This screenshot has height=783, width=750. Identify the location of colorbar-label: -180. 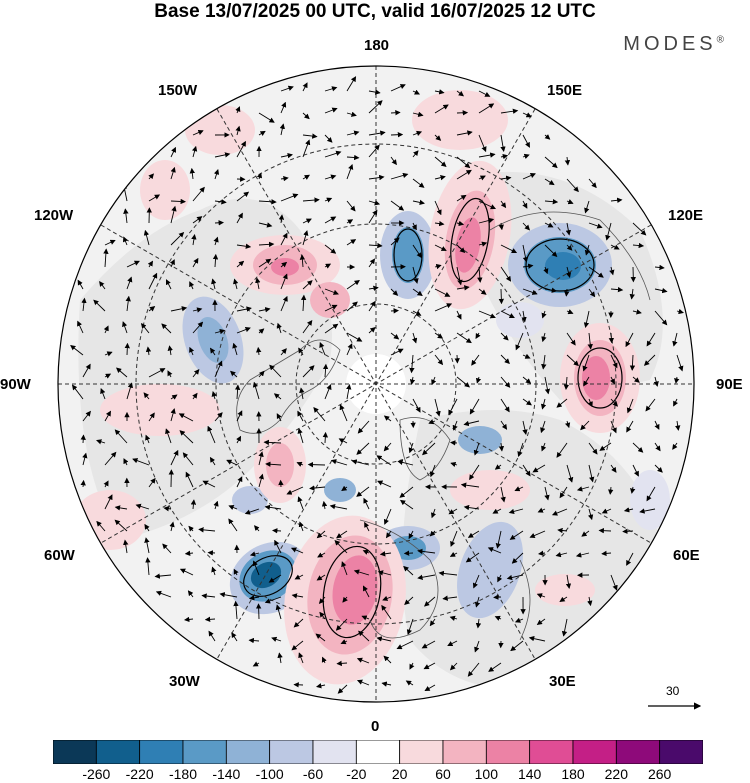
(183, 774).